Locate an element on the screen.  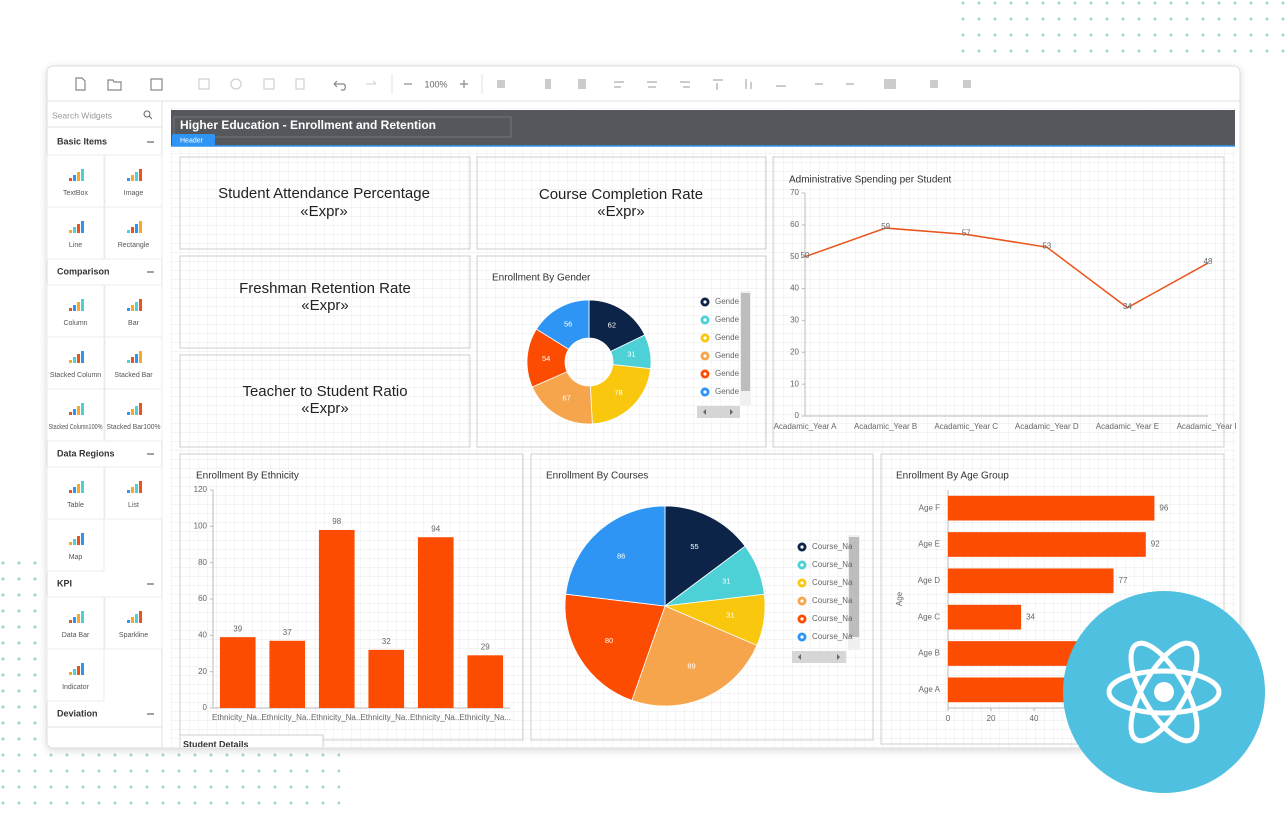
data-label: 59 is located at coordinates (885, 226).